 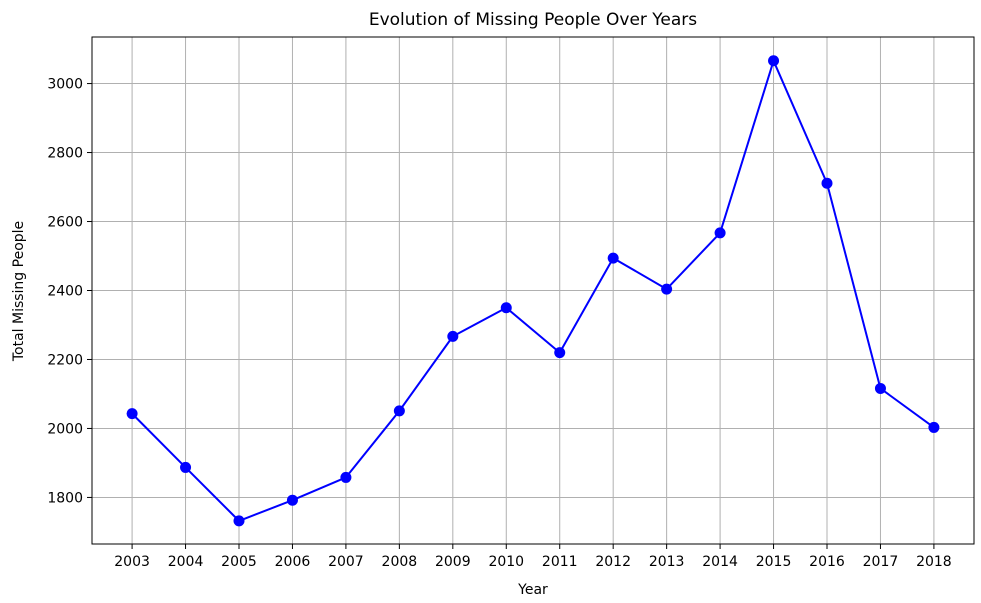 I want to click on x-tick-label: 2012, so click(x=613, y=562).